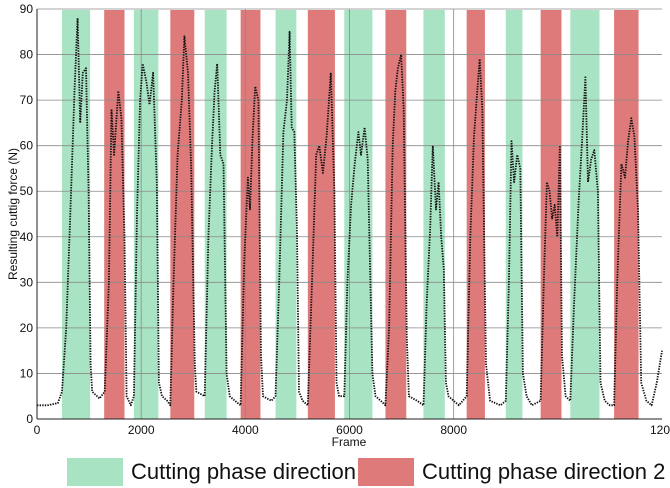  Describe the element at coordinates (27, 373) in the screenshot. I see `y-tick-label-10: 10` at that location.